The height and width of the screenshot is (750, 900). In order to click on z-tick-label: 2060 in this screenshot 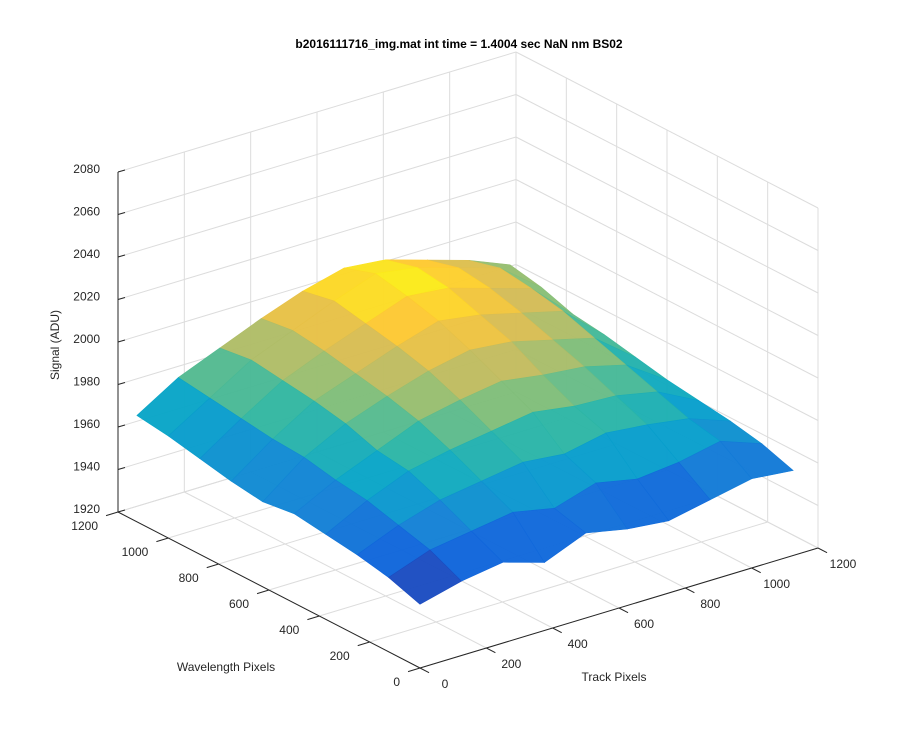, I will do `click(86, 212)`.